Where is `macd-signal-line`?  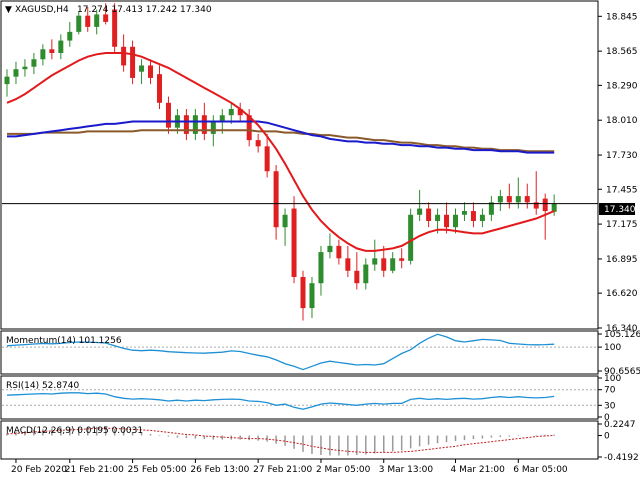 macd-signal-line is located at coordinates (280, 440).